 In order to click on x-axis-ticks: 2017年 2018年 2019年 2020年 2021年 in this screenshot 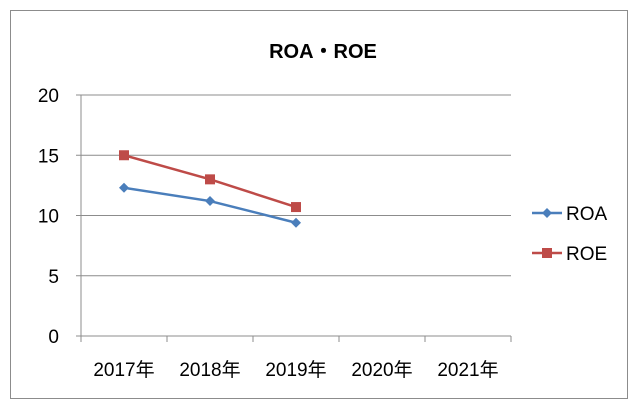, I will do `click(296, 358)`.